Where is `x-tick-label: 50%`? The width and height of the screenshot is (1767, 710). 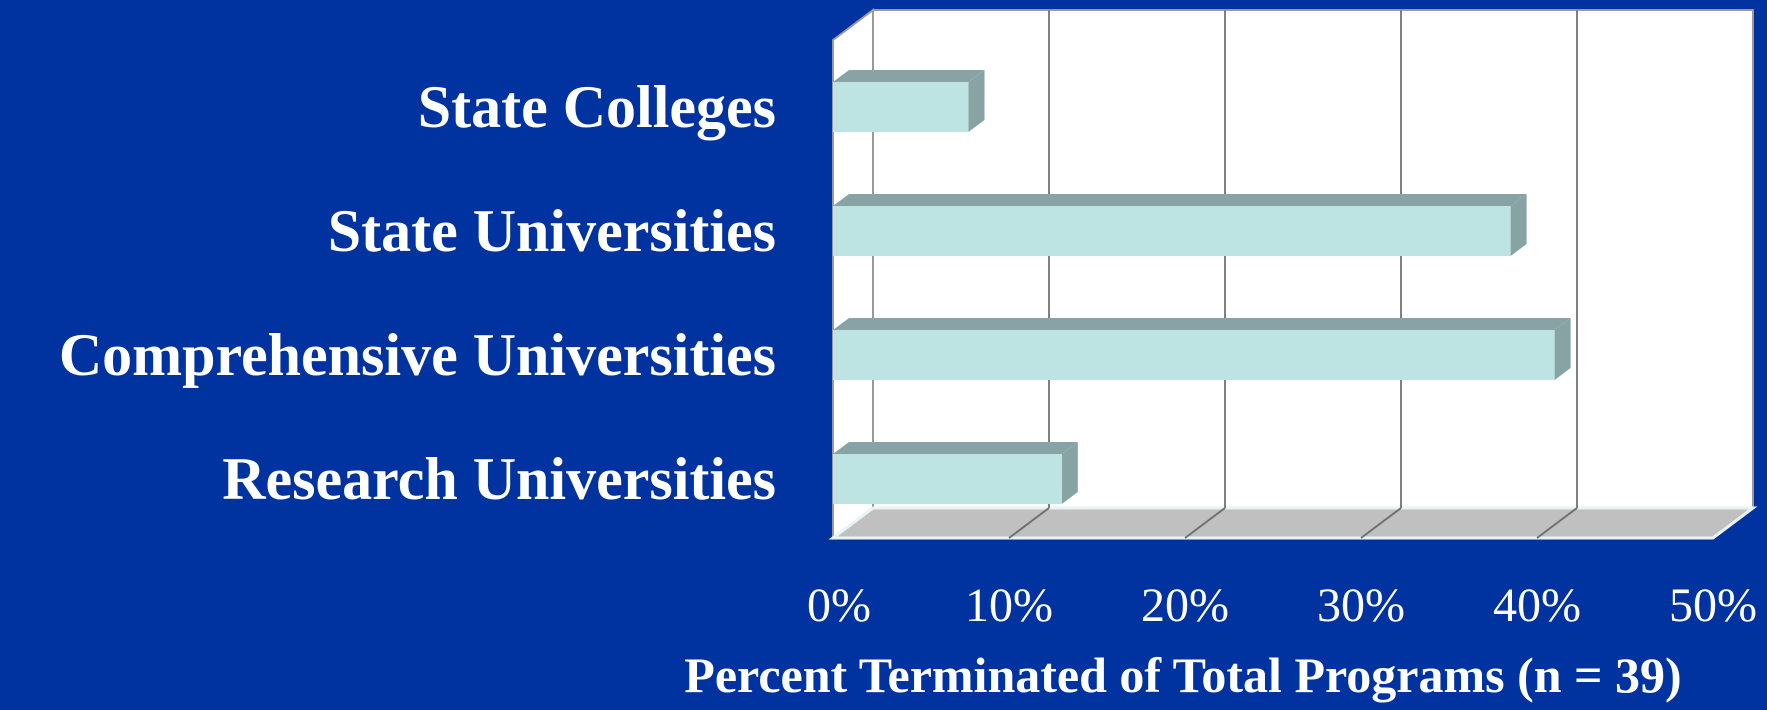
x-tick-label: 50% is located at coordinates (1713, 605).